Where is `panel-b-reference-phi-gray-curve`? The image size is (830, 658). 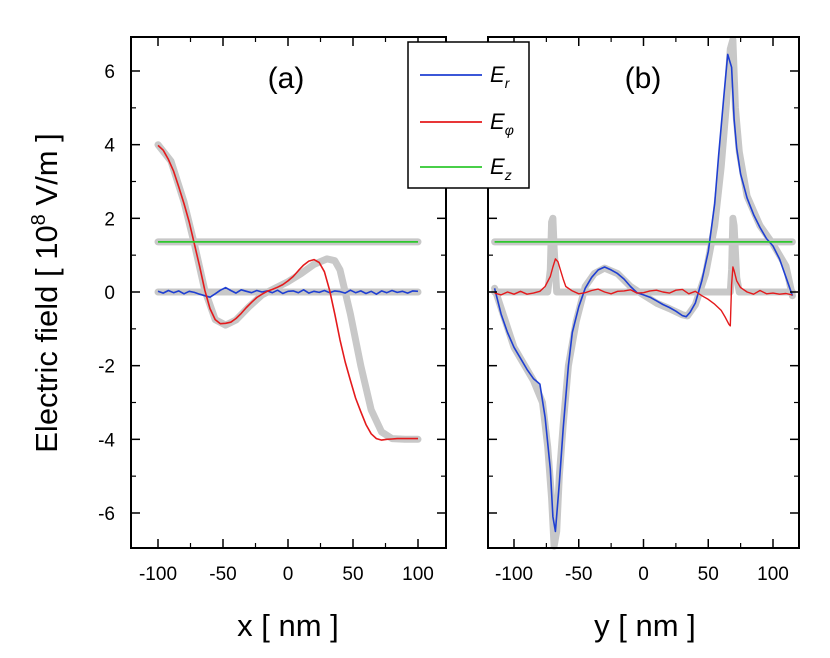
panel-b-reference-phi-gray-curve is located at coordinates (643, 255).